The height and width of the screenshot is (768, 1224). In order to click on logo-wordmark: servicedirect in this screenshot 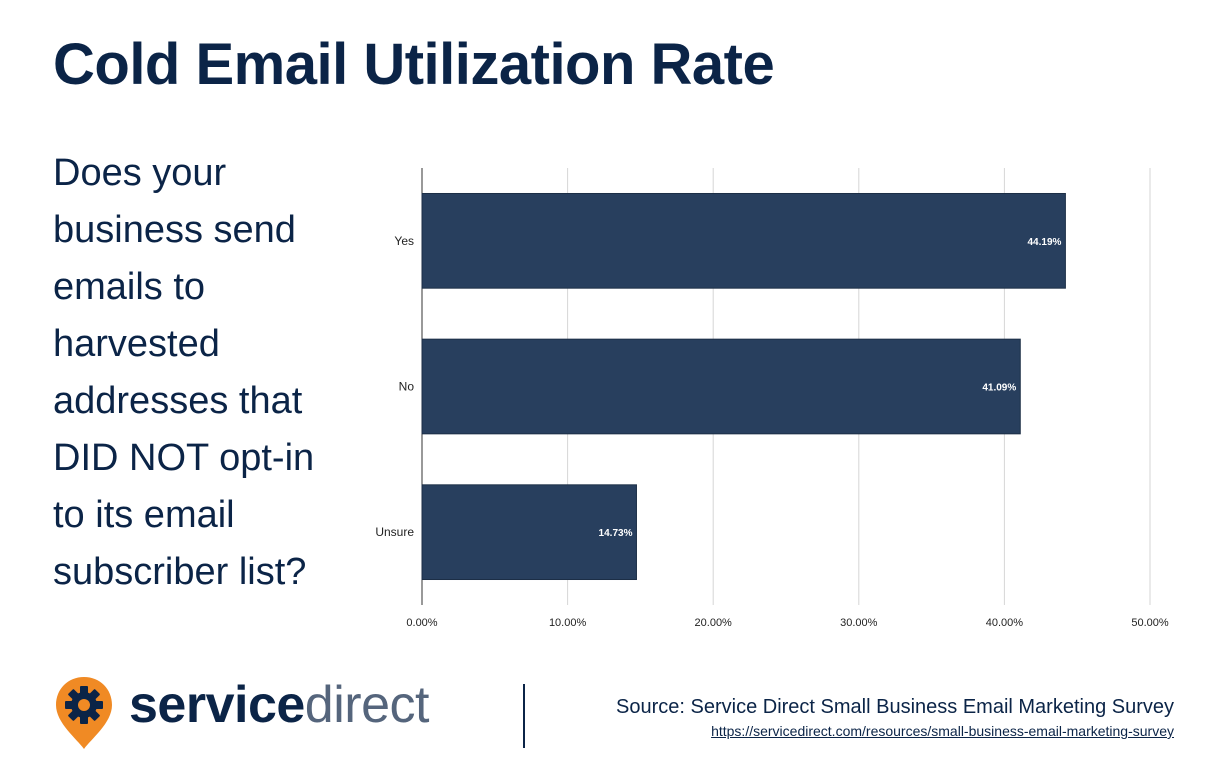, I will do `click(279, 705)`.